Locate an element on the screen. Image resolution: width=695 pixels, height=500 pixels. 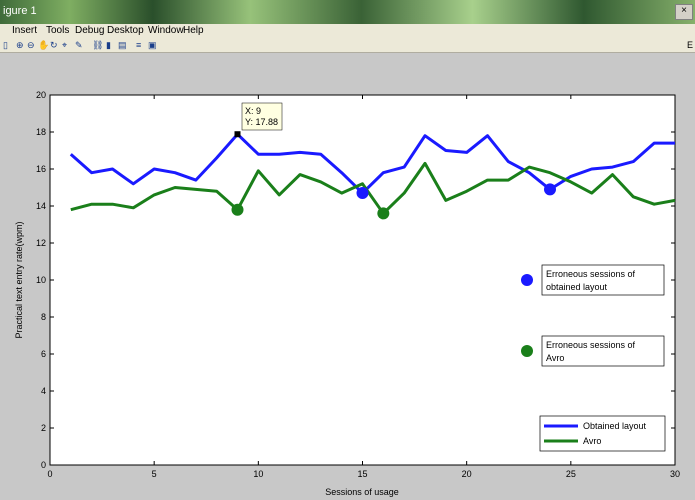
legend-marker-green is located at coordinates (527, 351).